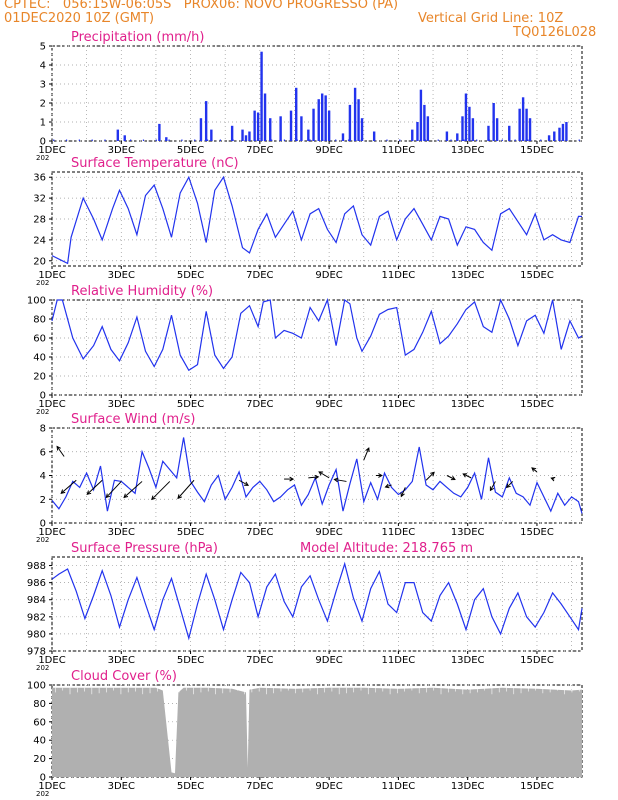 The image size is (618, 800). What do you see at coordinates (317, 732) in the screenshot?
I see `cloud-cover-area` at bounding box center [317, 732].